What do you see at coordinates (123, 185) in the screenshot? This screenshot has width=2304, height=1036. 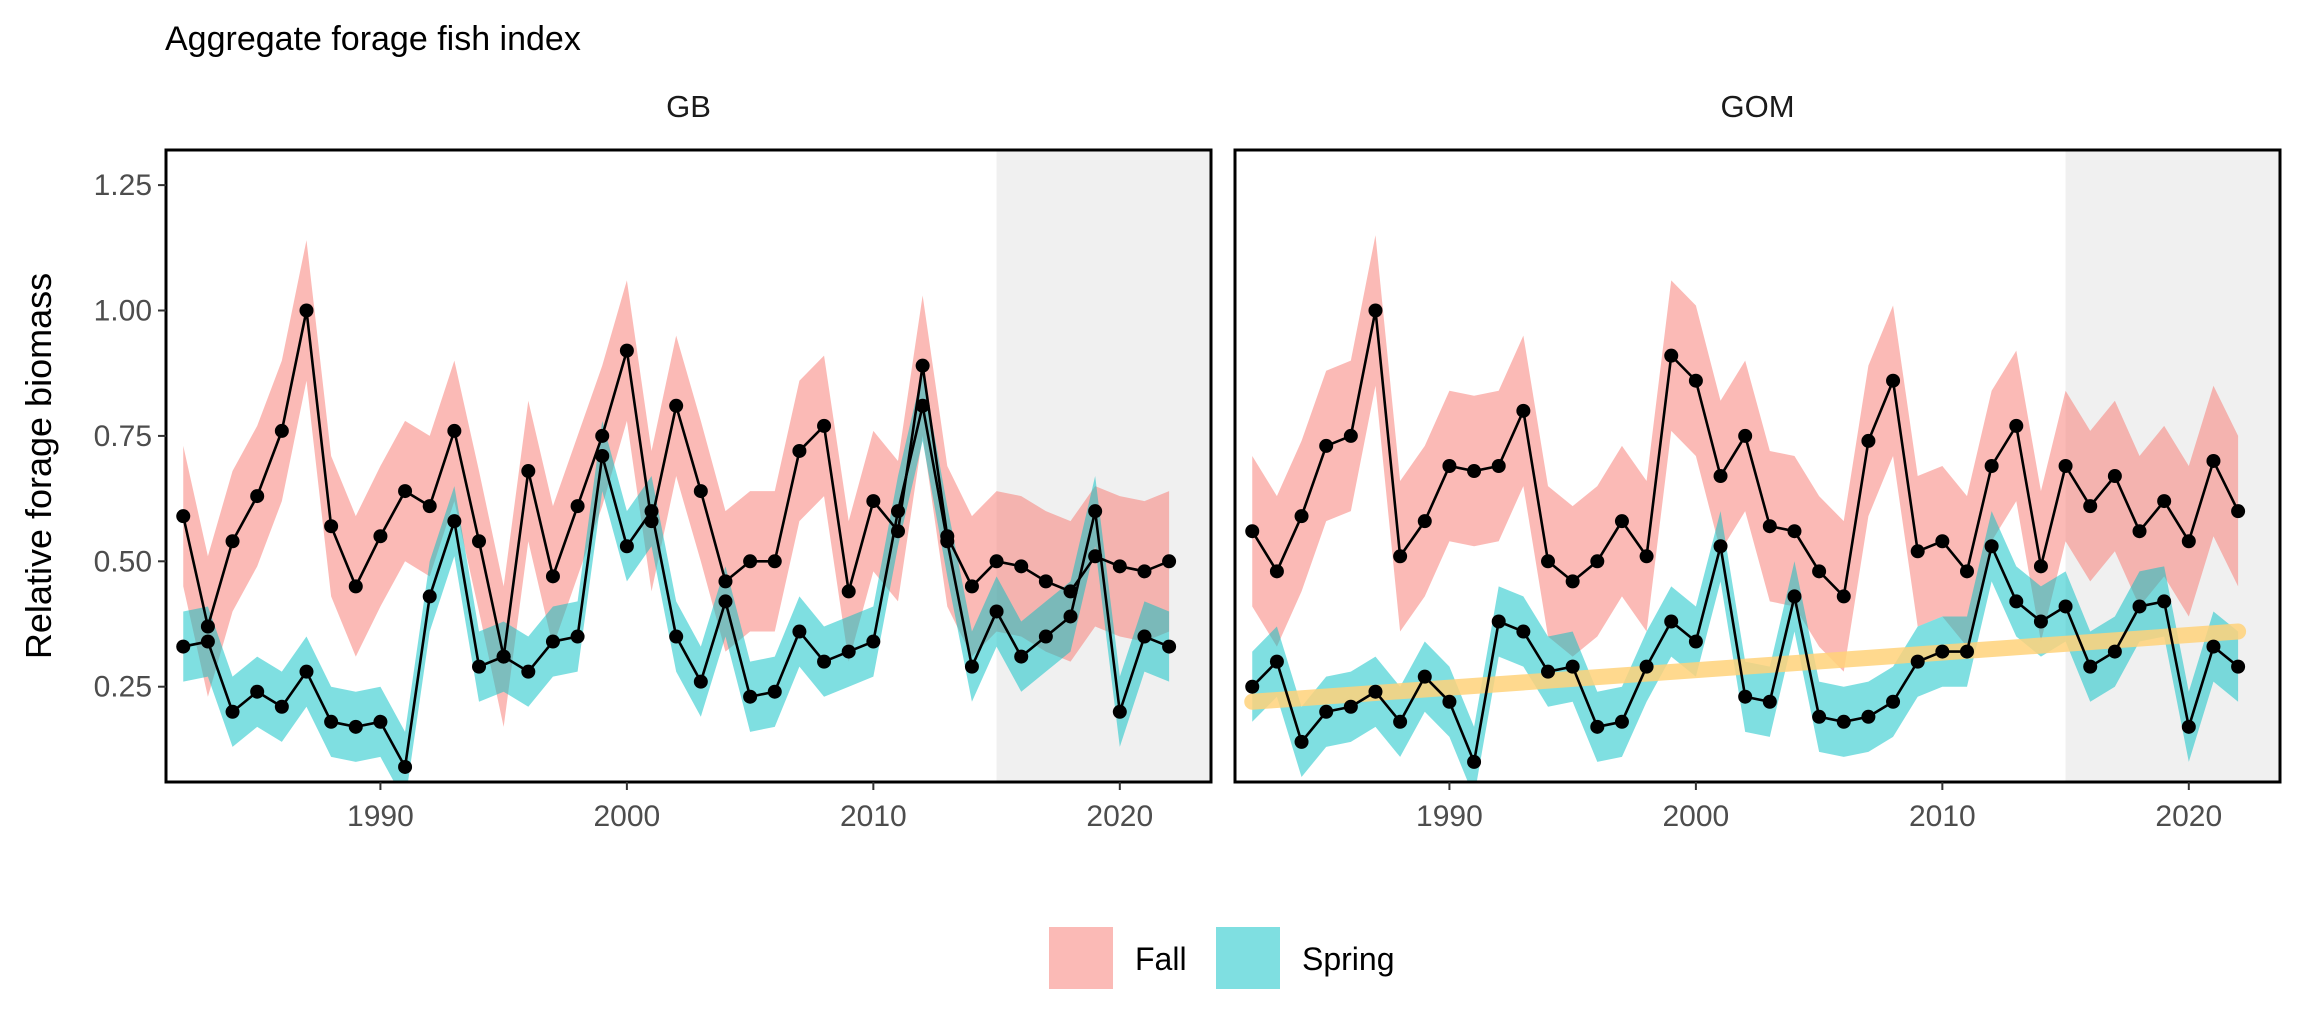 I see `y-tick-label: 1.25` at bounding box center [123, 185].